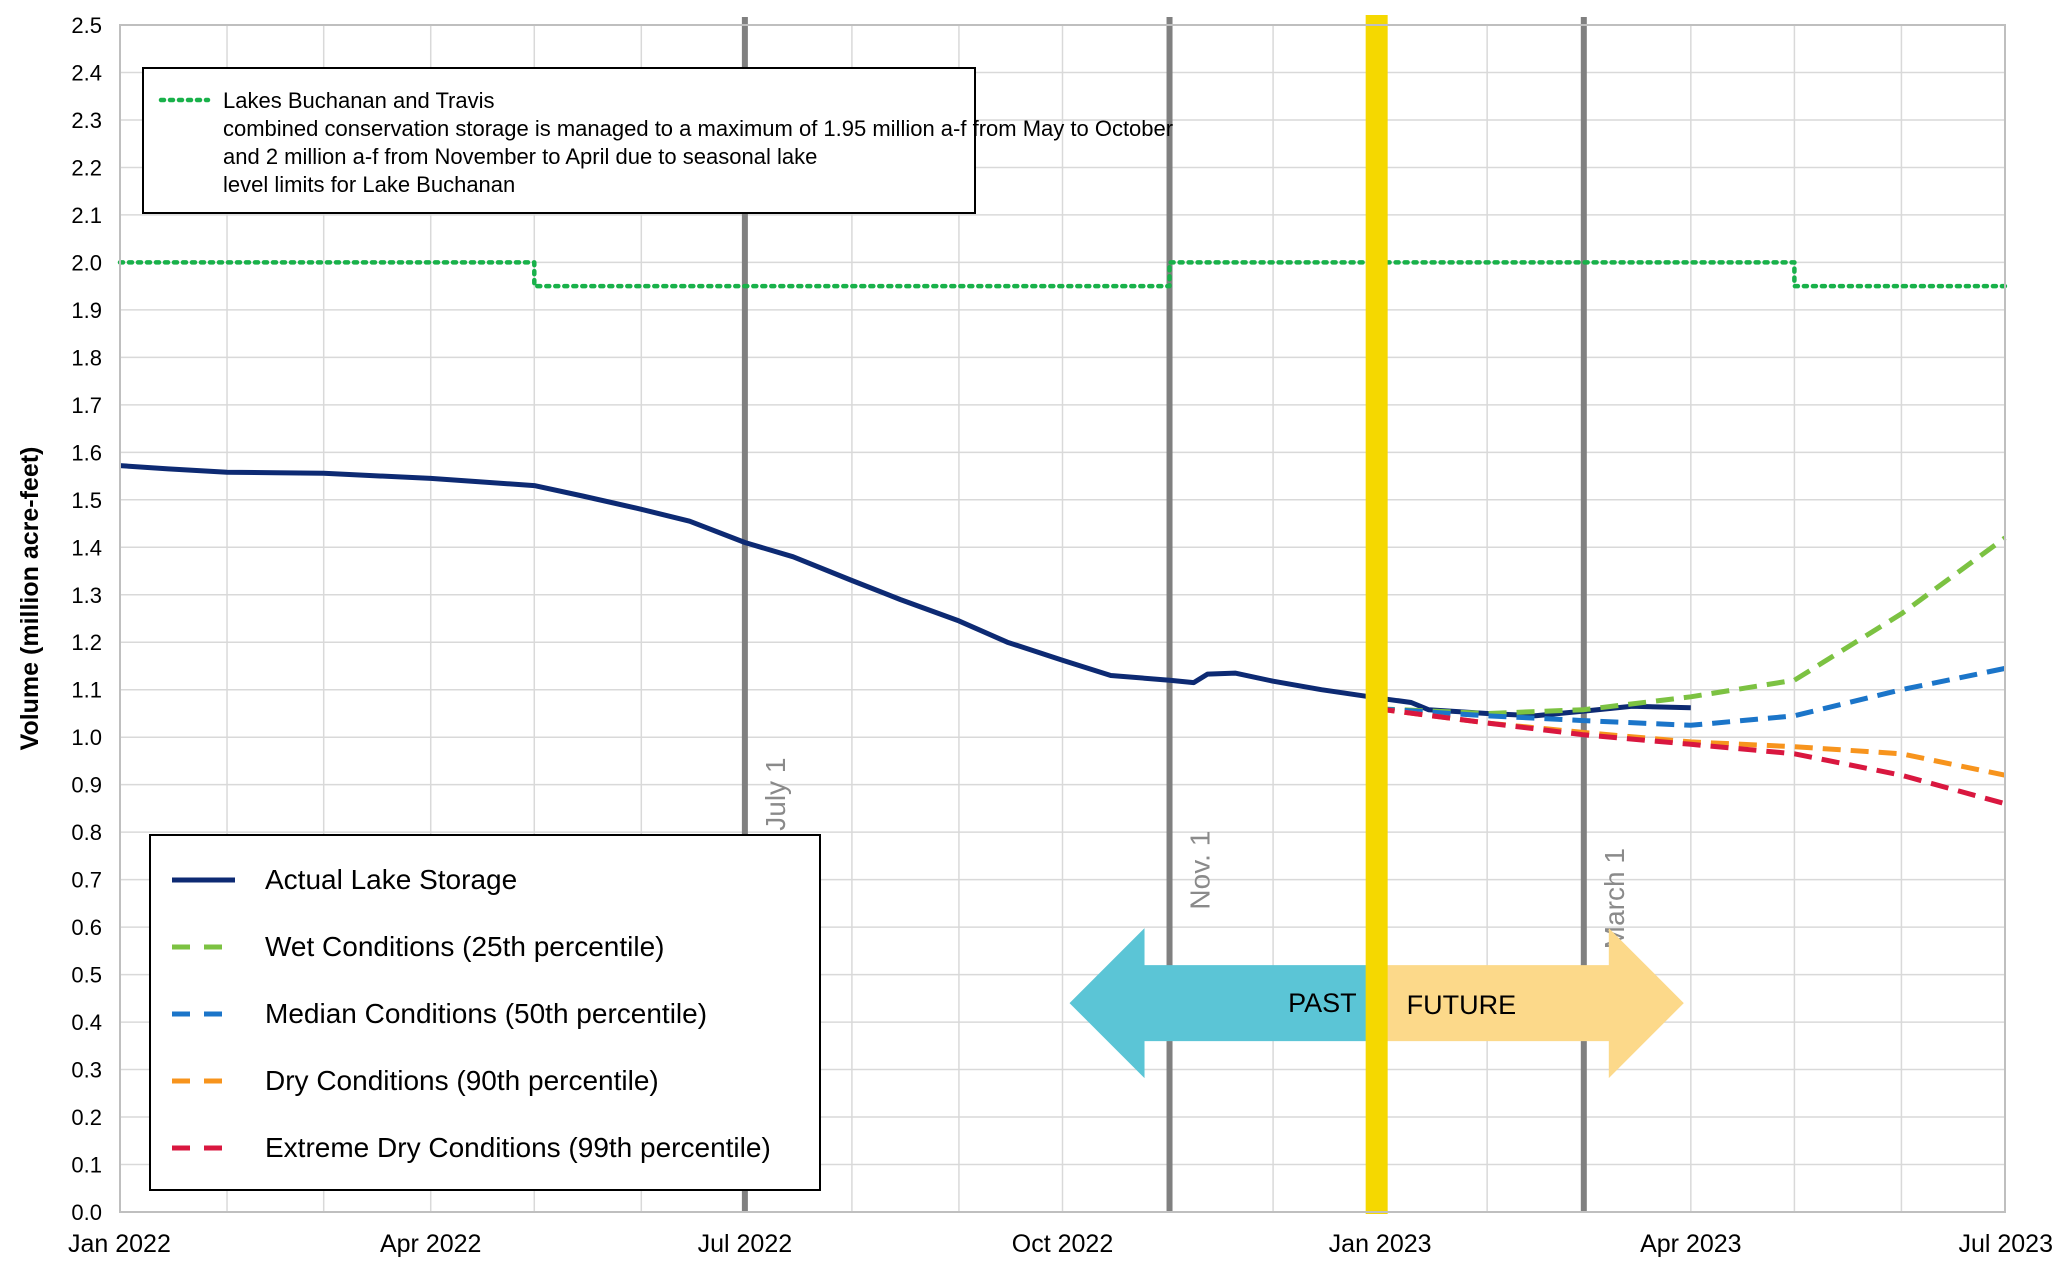  What do you see at coordinates (86, 975) in the screenshot?
I see `y-tick-label: 0.5` at bounding box center [86, 975].